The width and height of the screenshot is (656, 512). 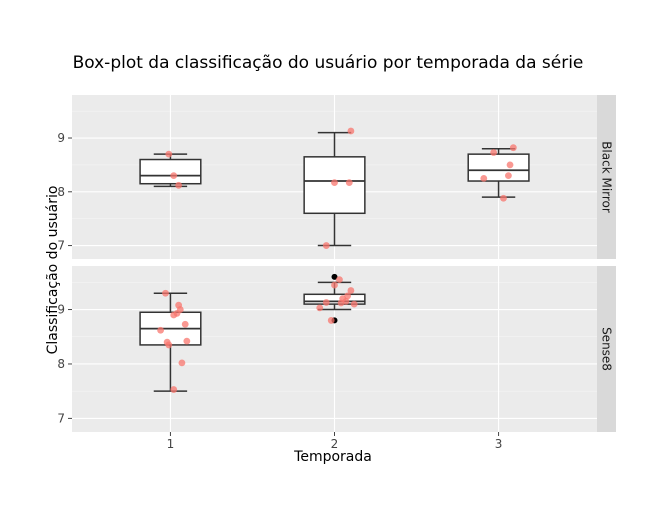 I want to click on x-tick-label: 2, so click(x=335, y=444).